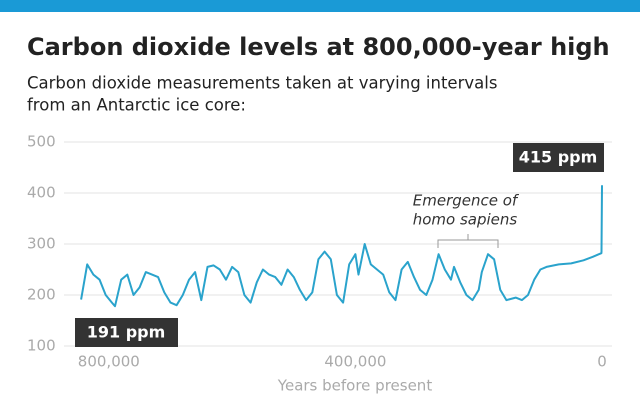  I want to click on top-bar, so click(320, 6).